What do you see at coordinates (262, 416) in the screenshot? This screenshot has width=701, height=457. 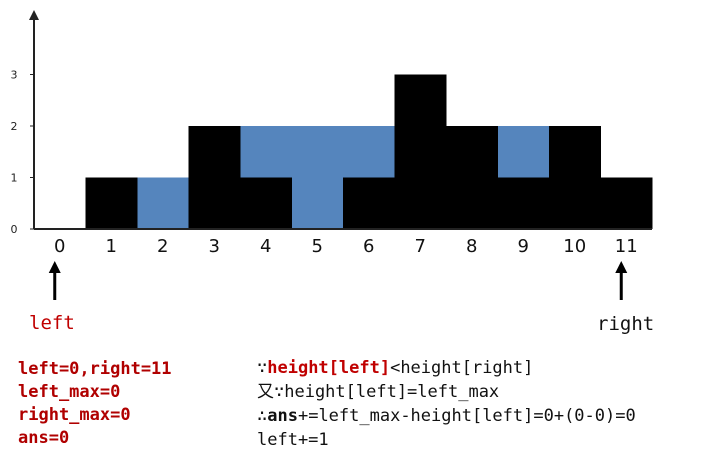 I see `therefore-symbol: ∴` at bounding box center [262, 416].